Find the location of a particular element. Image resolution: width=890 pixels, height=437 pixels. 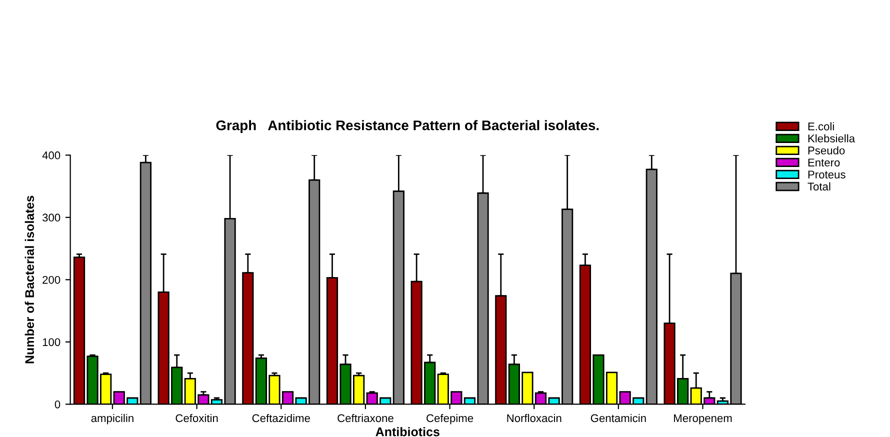

y-axis-title: Number of Bacterial isolates is located at coordinates (29, 280).